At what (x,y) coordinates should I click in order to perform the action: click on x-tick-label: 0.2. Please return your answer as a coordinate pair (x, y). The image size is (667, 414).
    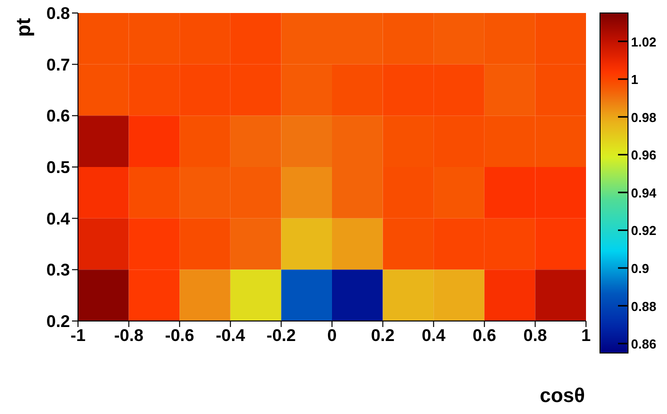
    Looking at the image, I should click on (382, 336).